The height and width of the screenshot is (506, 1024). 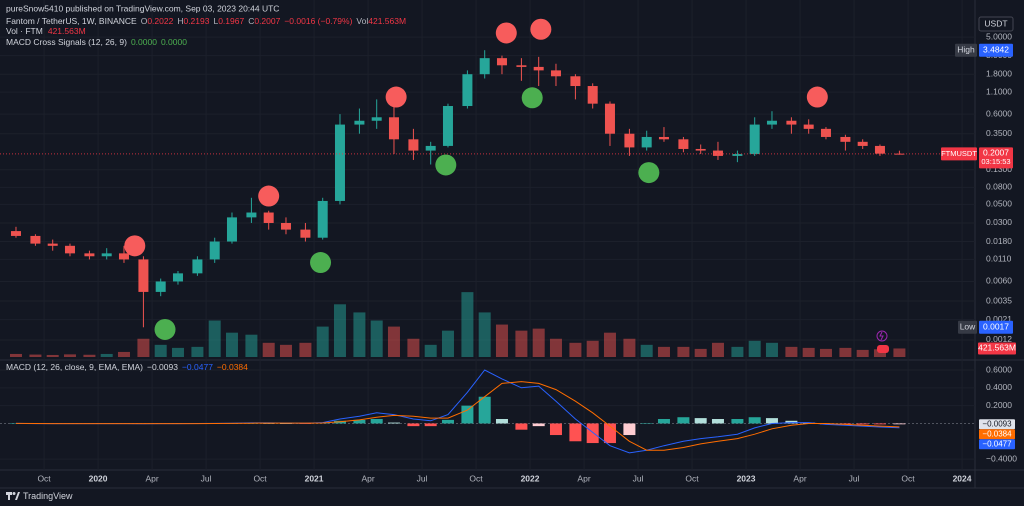 What do you see at coordinates (999, 187) in the screenshot?
I see `y-tick-label: 0.0800` at bounding box center [999, 187].